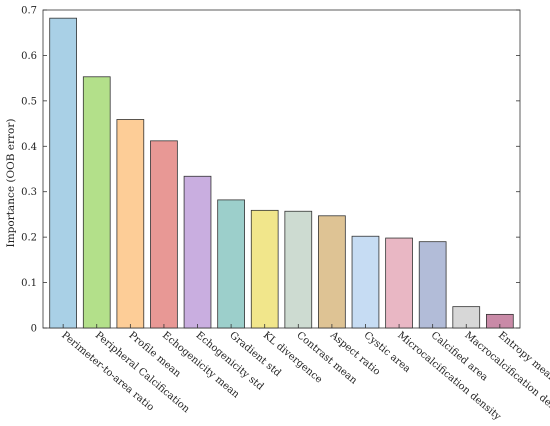 This screenshot has width=550, height=426. What do you see at coordinates (29, 11) in the screenshot?
I see `y-tick-label: 0.7` at bounding box center [29, 11].